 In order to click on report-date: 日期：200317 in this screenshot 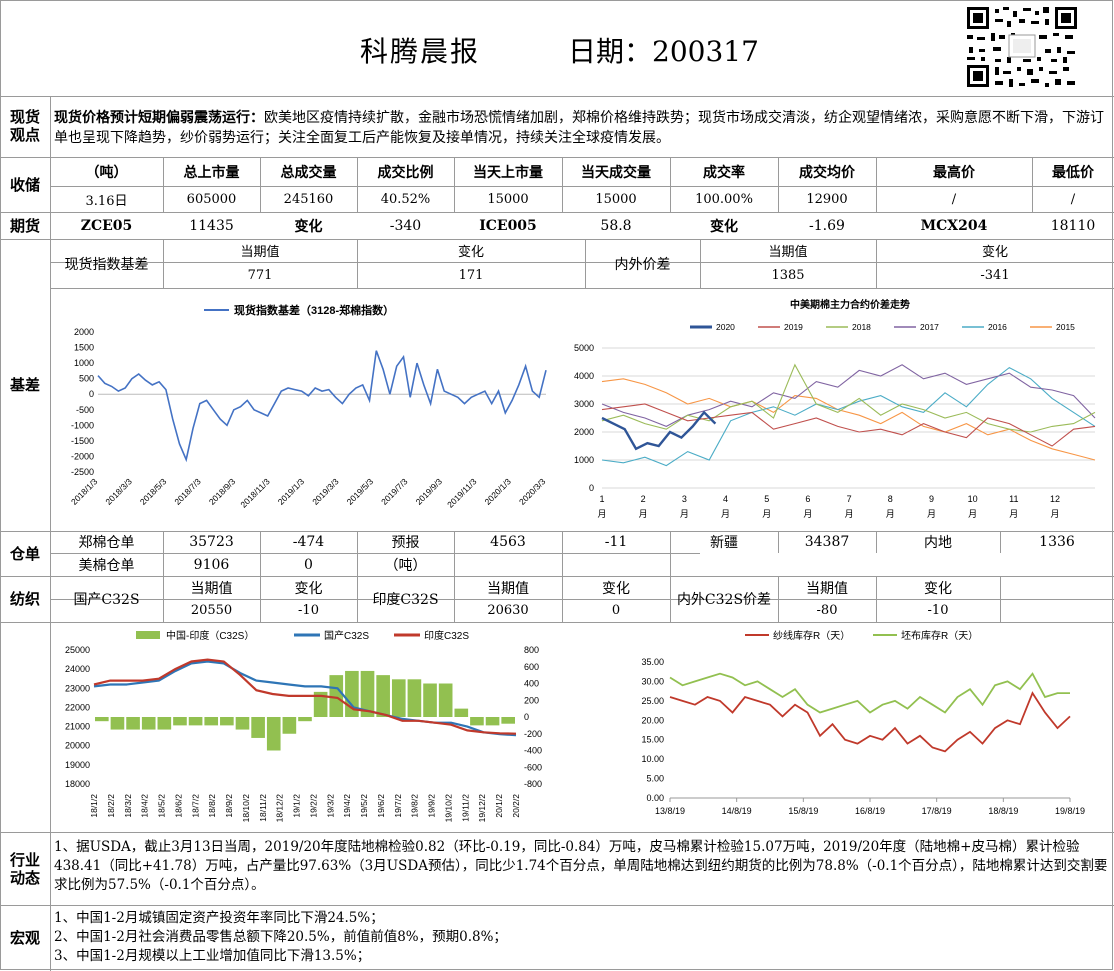, I will do `click(663, 51)`.